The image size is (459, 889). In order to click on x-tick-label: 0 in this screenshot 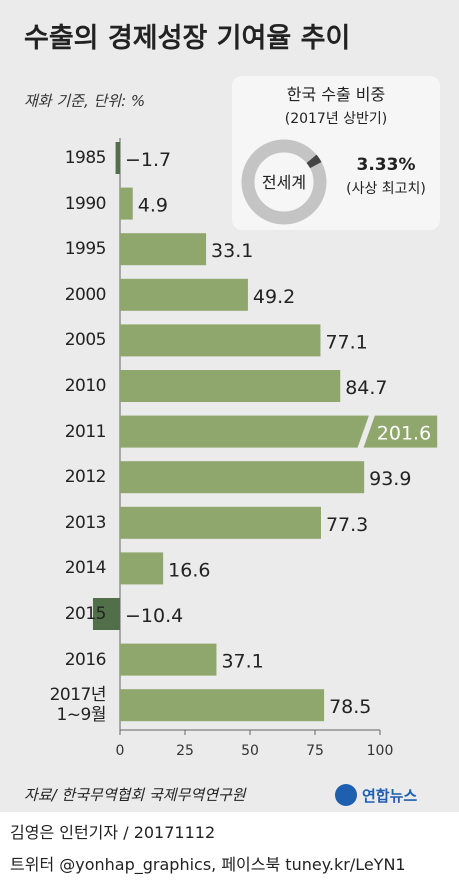, I will do `click(120, 751)`.